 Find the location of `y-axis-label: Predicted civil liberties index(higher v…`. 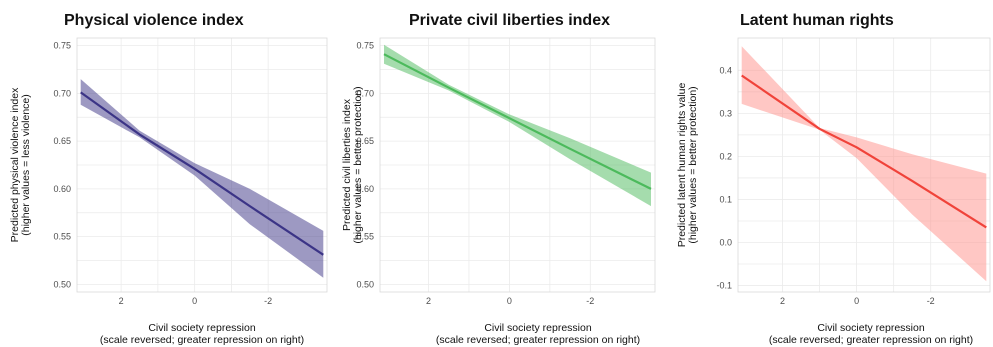

y-axis-label: Predicted civil liberties index(higher v… is located at coordinates (352, 164).